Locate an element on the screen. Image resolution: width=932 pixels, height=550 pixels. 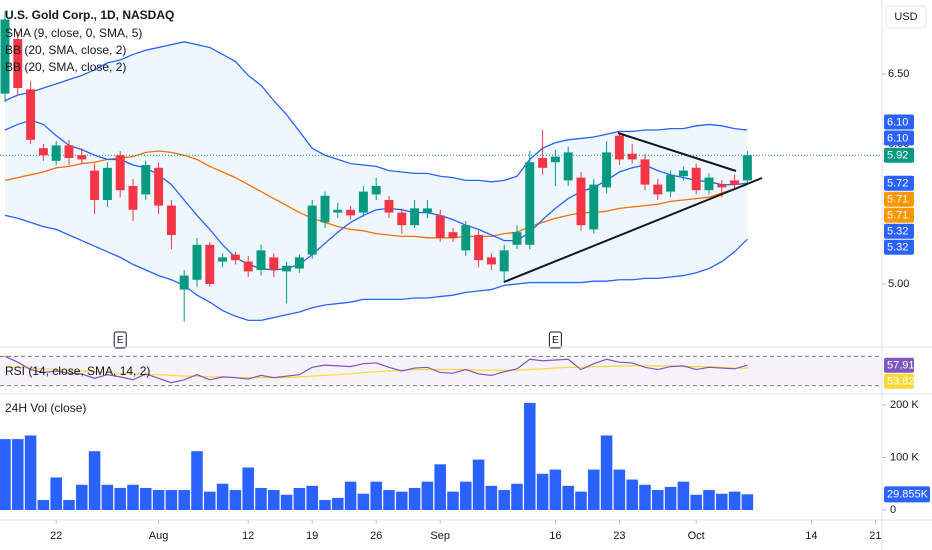
currency: USD is located at coordinates (905, 17).